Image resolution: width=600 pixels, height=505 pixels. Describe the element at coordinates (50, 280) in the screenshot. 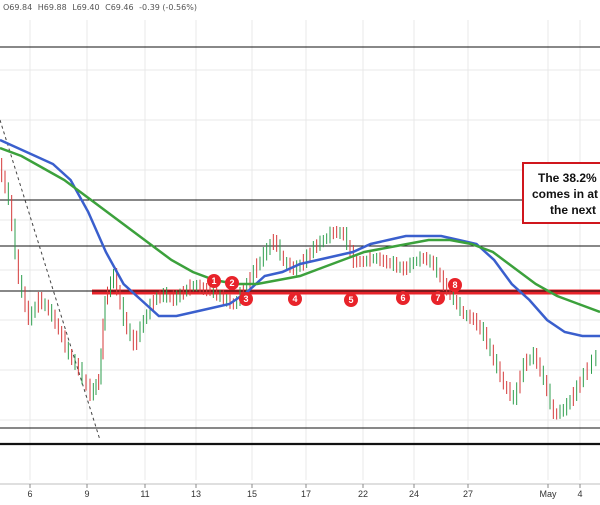

I see `trendline-dashed` at that location.